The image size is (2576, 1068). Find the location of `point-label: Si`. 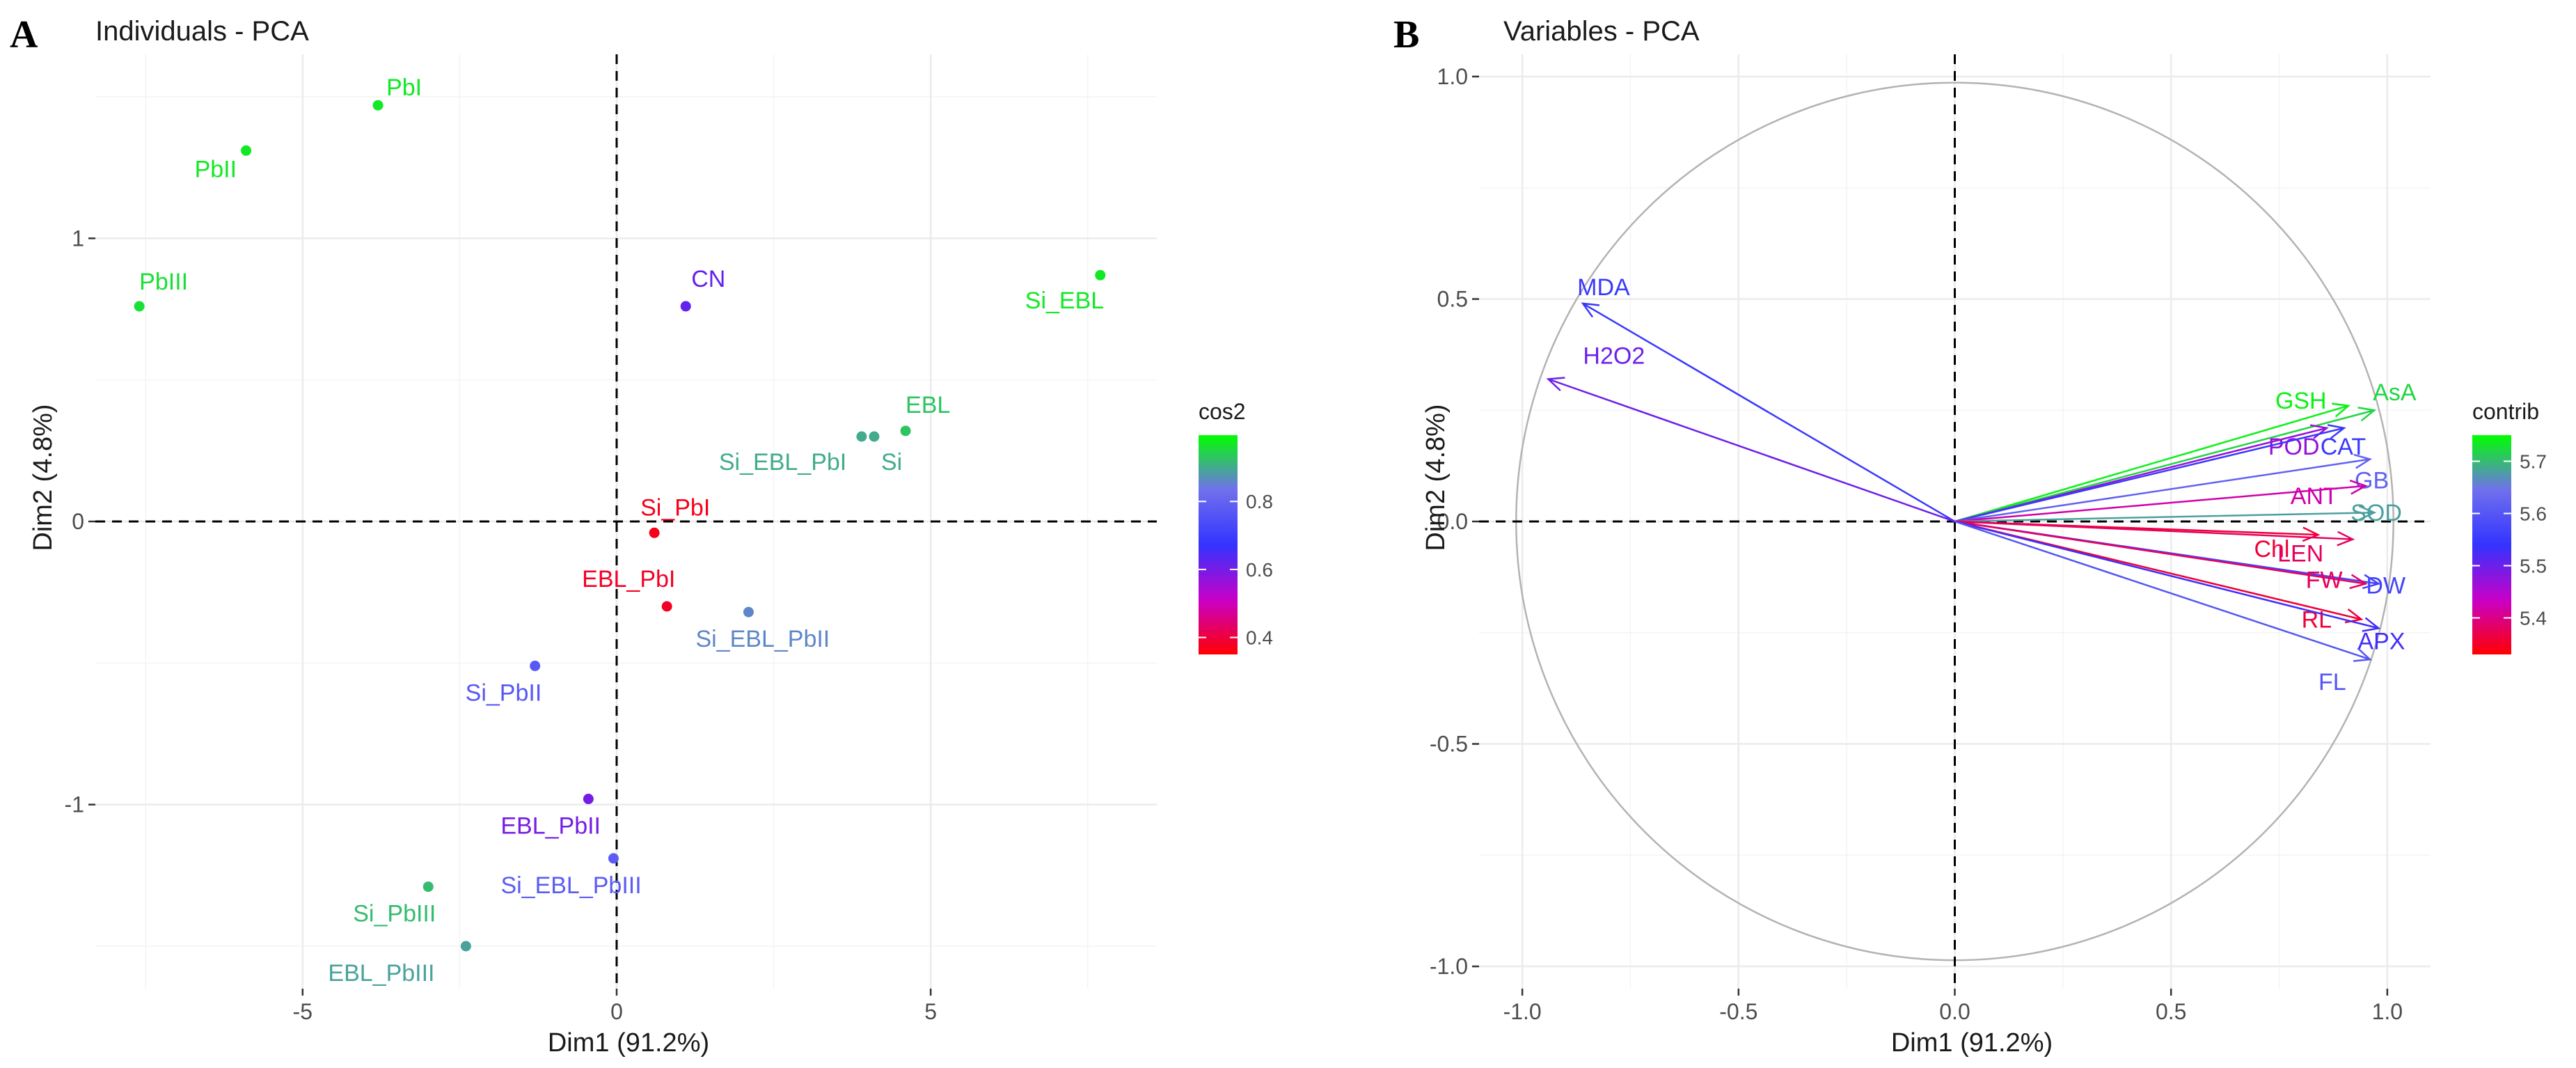

point-label: Si is located at coordinates (891, 462).